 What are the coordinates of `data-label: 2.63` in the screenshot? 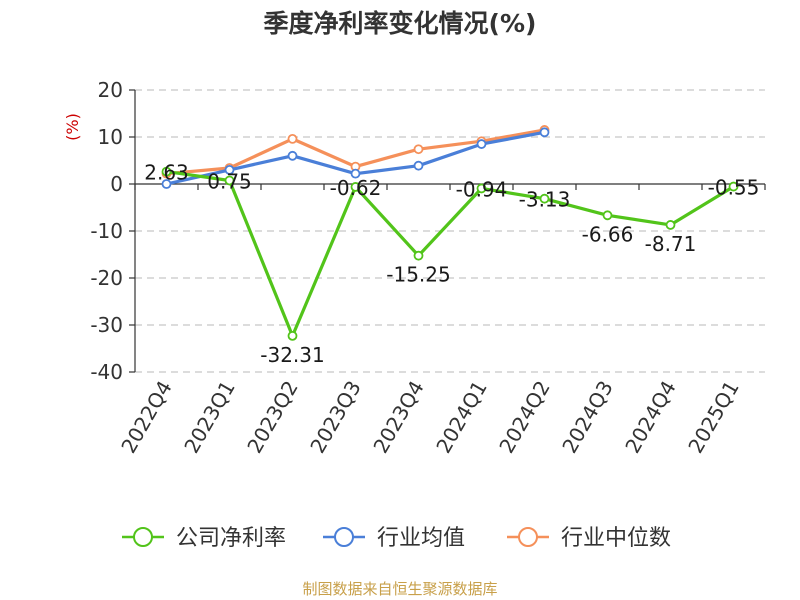 It's located at (166, 173).